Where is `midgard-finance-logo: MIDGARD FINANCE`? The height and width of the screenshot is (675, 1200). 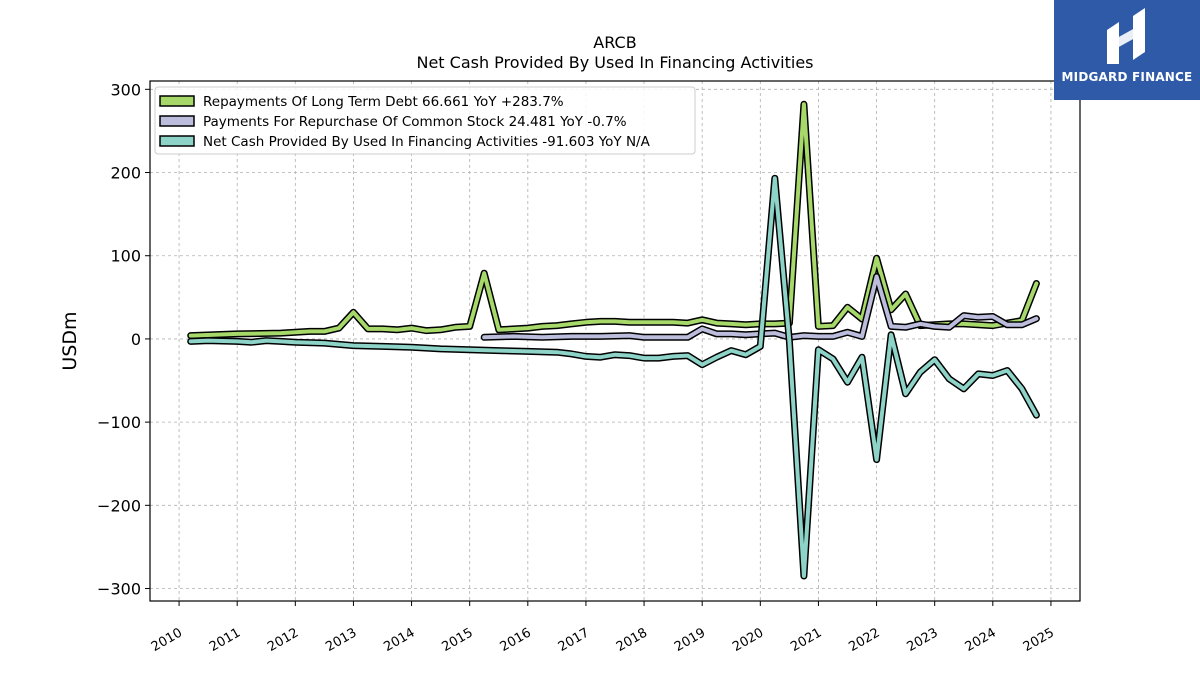
midgard-finance-logo: MIDGARD FINANCE is located at coordinates (1127, 50).